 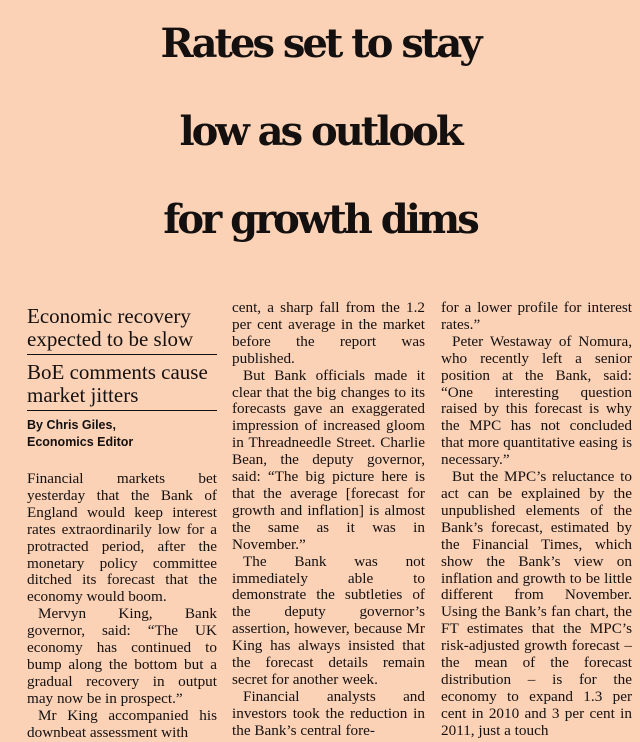 I want to click on deck-1: Economic recovery expected to be slow, so click(x=122, y=330).